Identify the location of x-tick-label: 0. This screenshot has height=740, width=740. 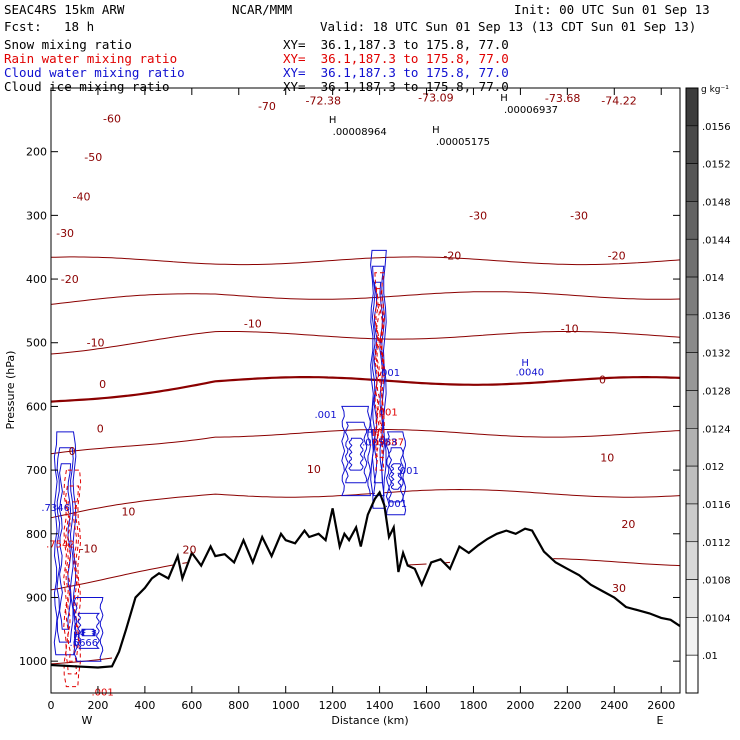
(51, 705).